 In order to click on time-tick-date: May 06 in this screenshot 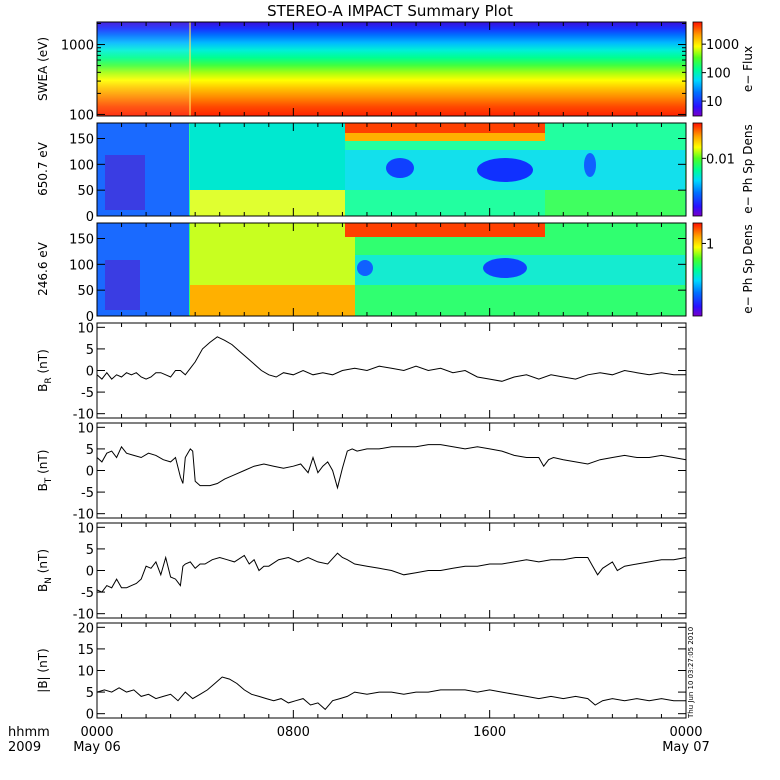, I will do `click(97, 747)`.